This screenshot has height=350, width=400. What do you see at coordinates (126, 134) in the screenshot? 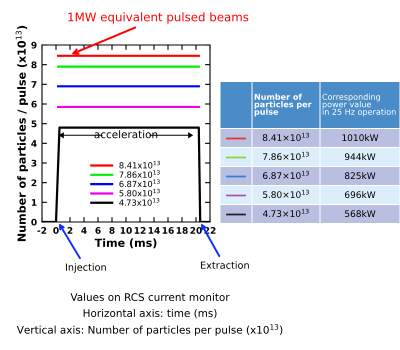
I see `annotation: acceleration` at bounding box center [126, 134].